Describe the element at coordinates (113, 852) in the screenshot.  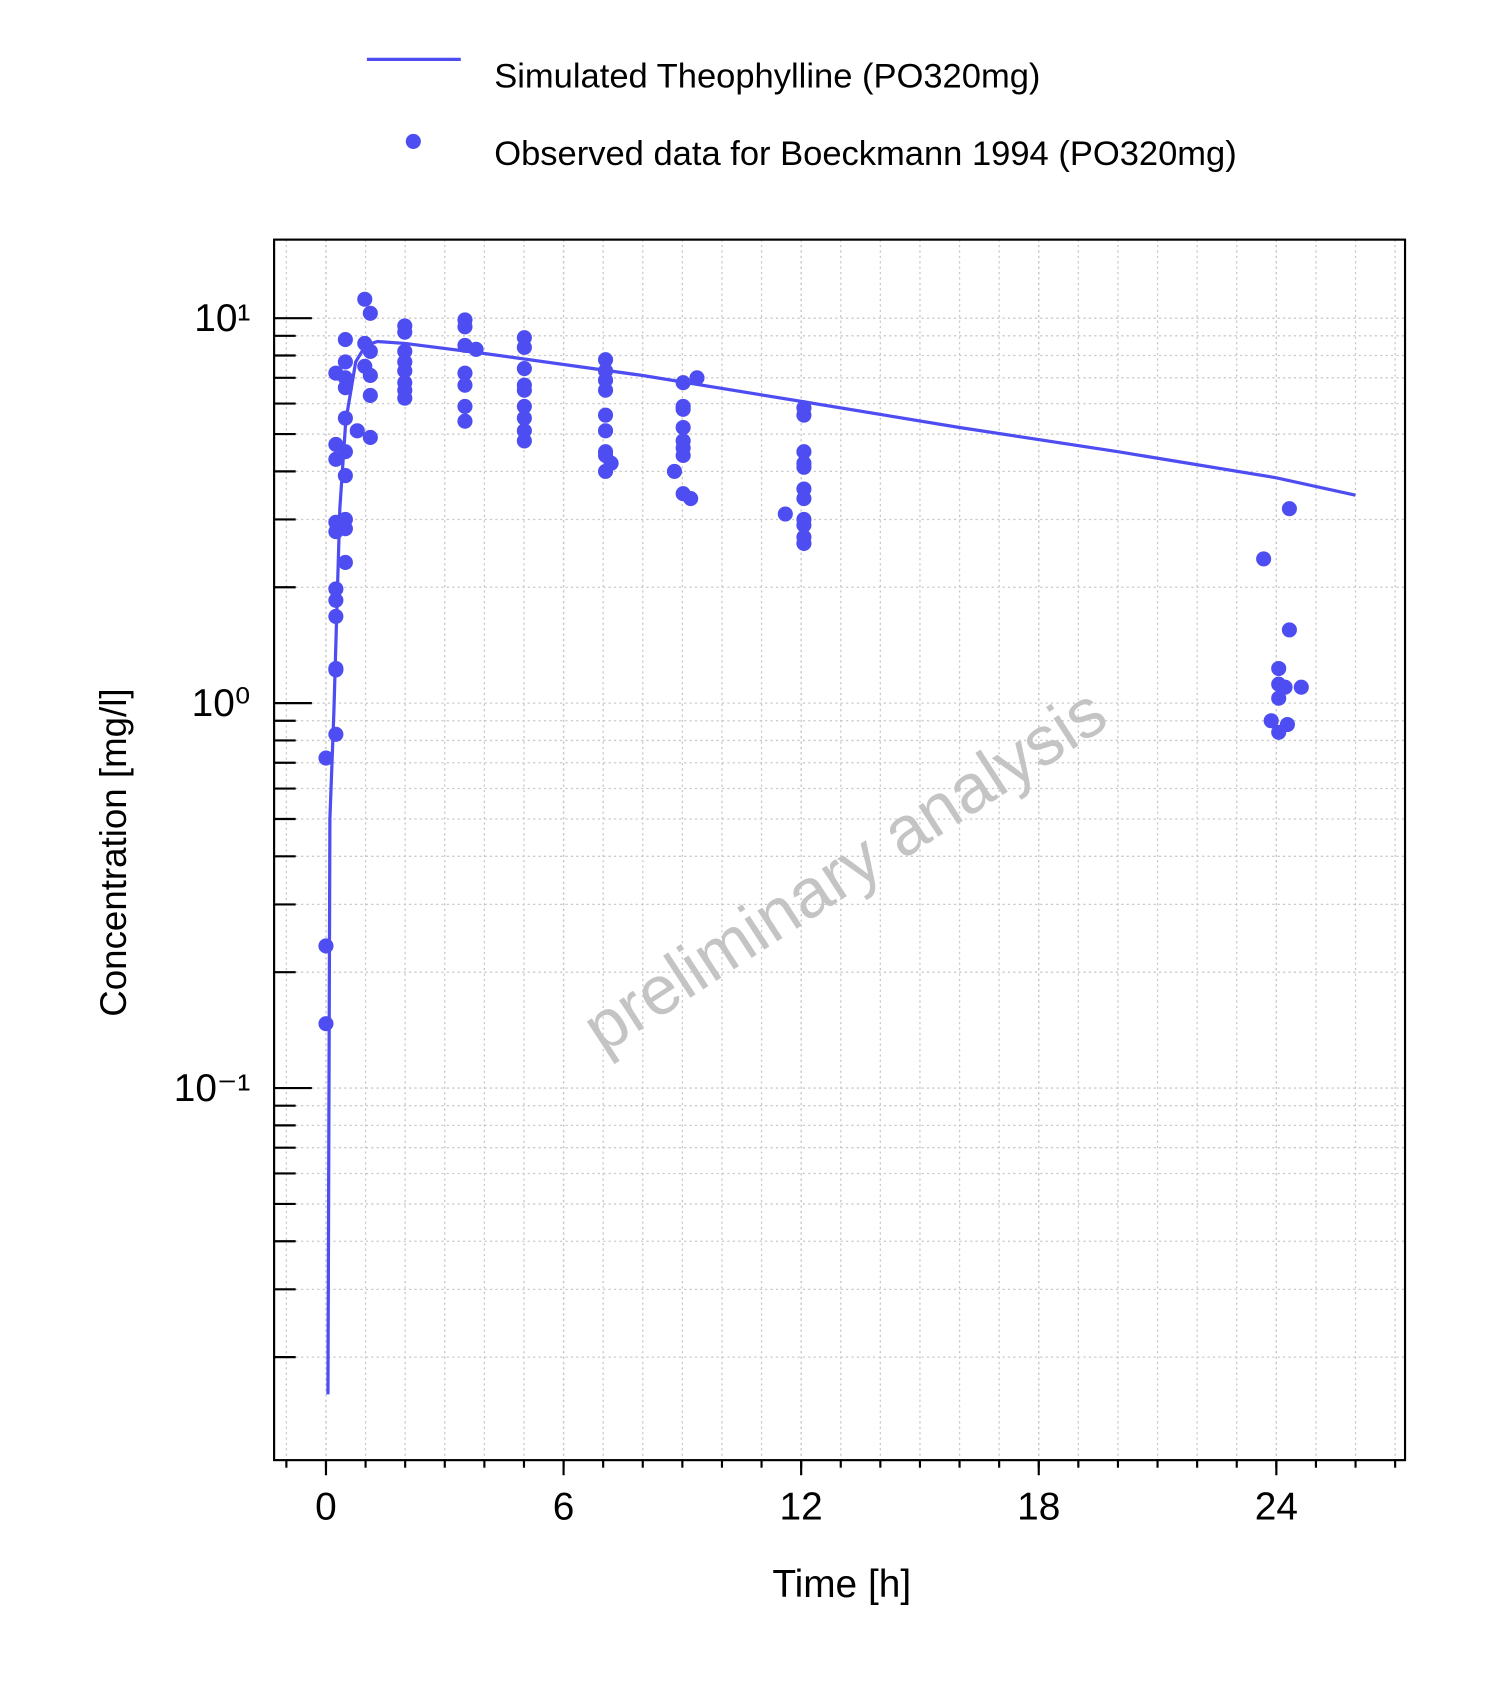
I see `y-axis-label: Concentration [mg/l]` at that location.